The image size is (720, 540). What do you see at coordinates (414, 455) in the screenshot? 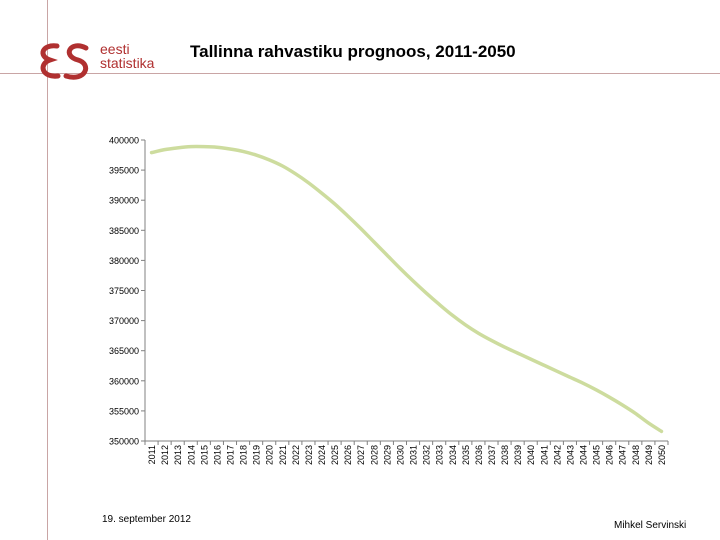
I see `x-tick-label: 2031` at bounding box center [414, 455].